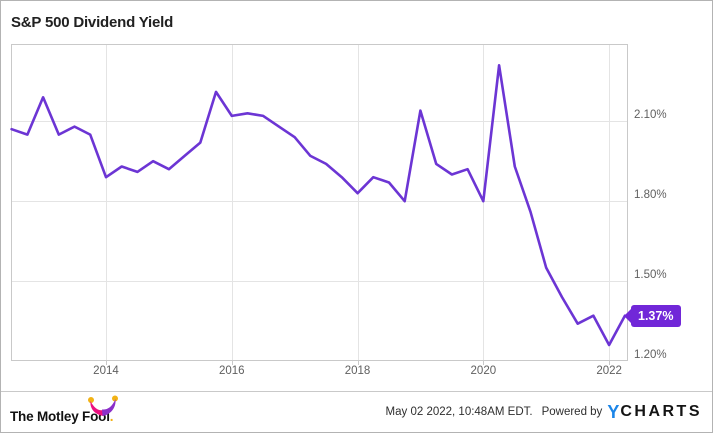  I want to click on last-value-badge: 1.37%, so click(656, 315).